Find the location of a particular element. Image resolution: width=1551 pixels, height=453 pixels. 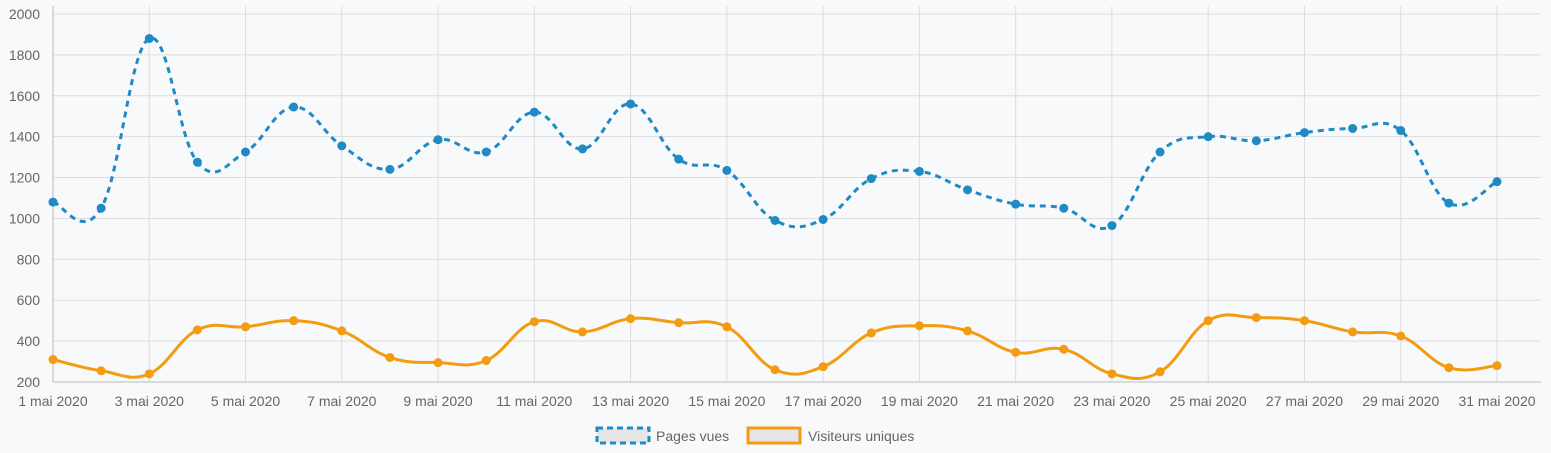

x-tick-label: 17 mai 2020 is located at coordinates (823, 401).